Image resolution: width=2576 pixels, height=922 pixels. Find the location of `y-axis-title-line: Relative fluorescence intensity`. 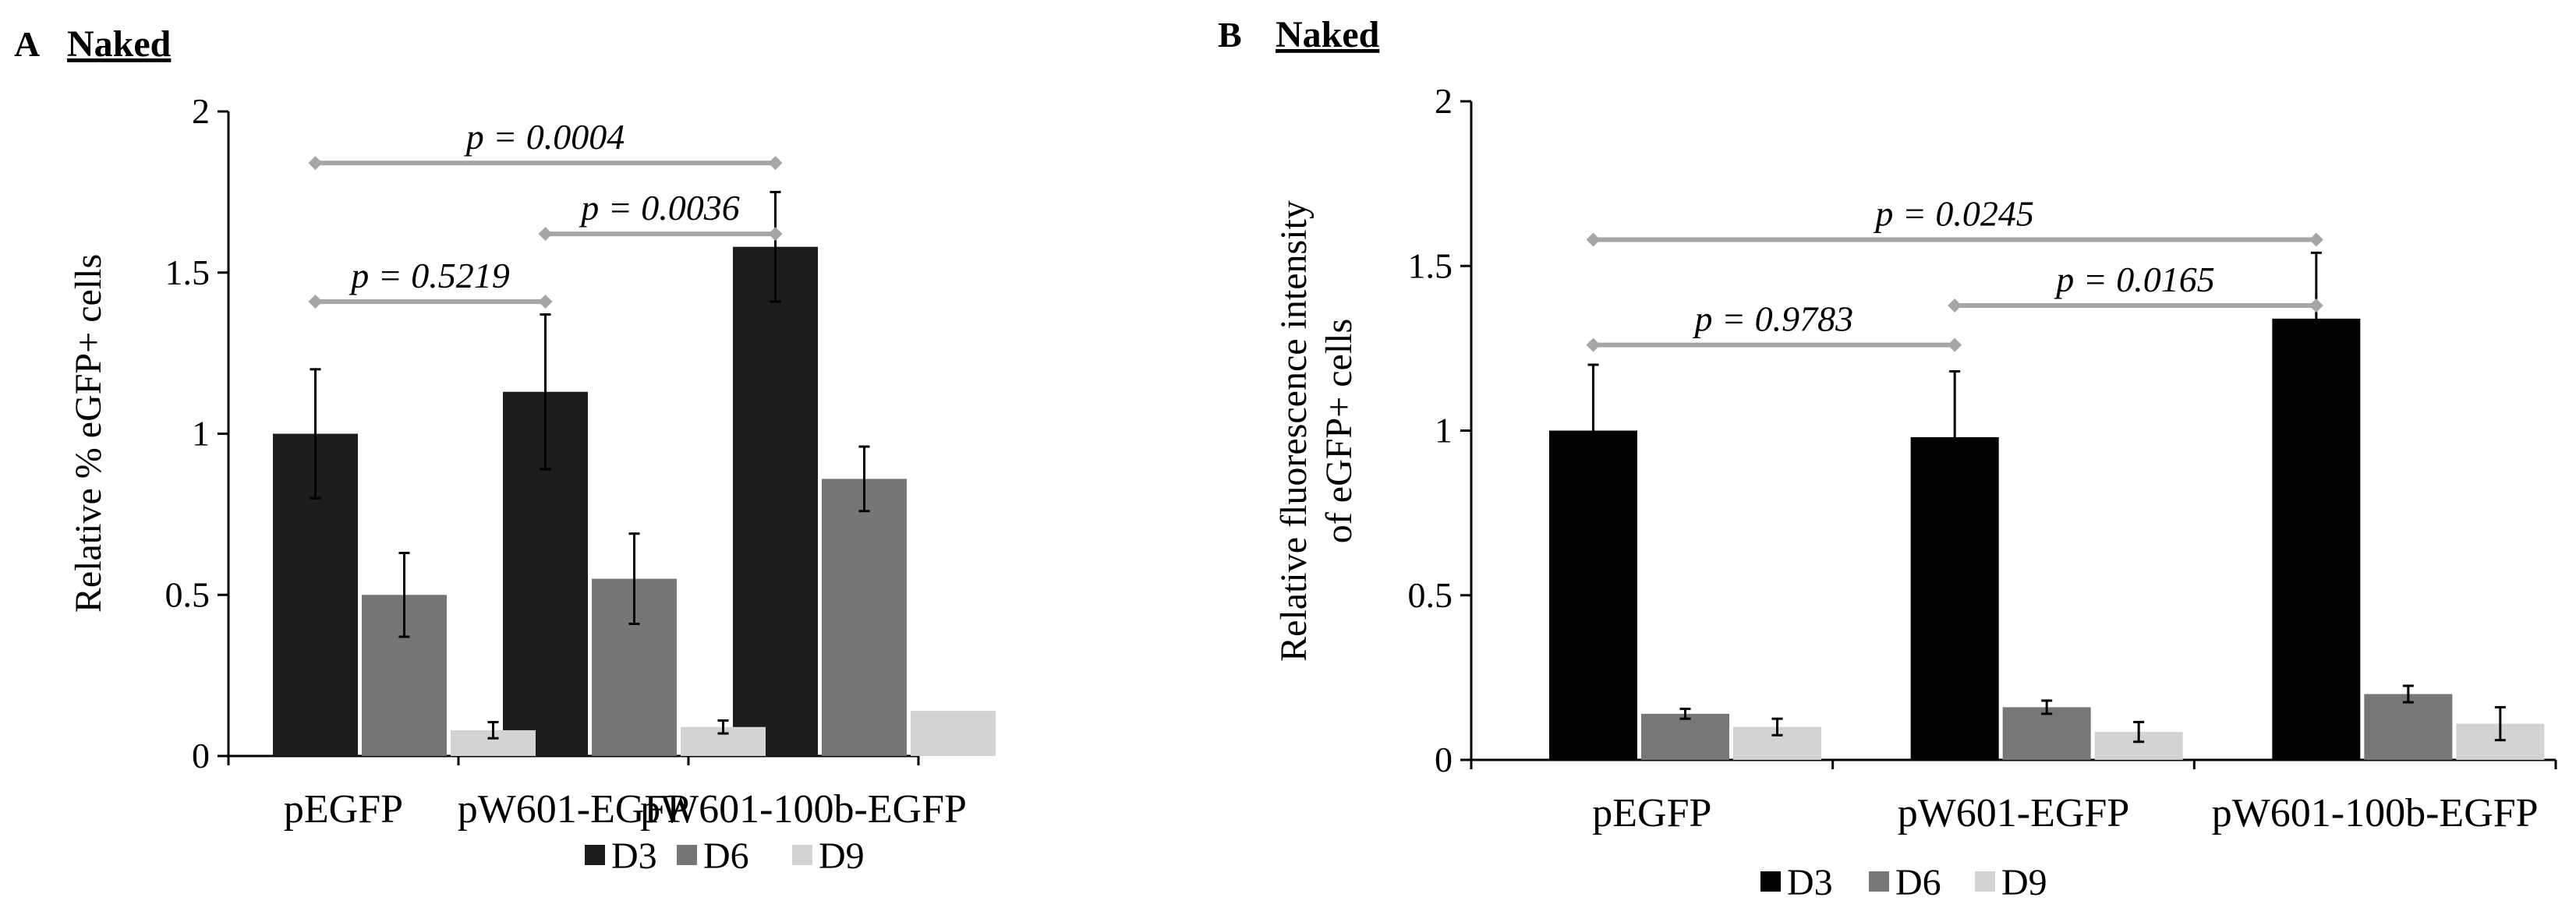

y-axis-title-line: Relative fluorescence intensity is located at coordinates (1294, 431).